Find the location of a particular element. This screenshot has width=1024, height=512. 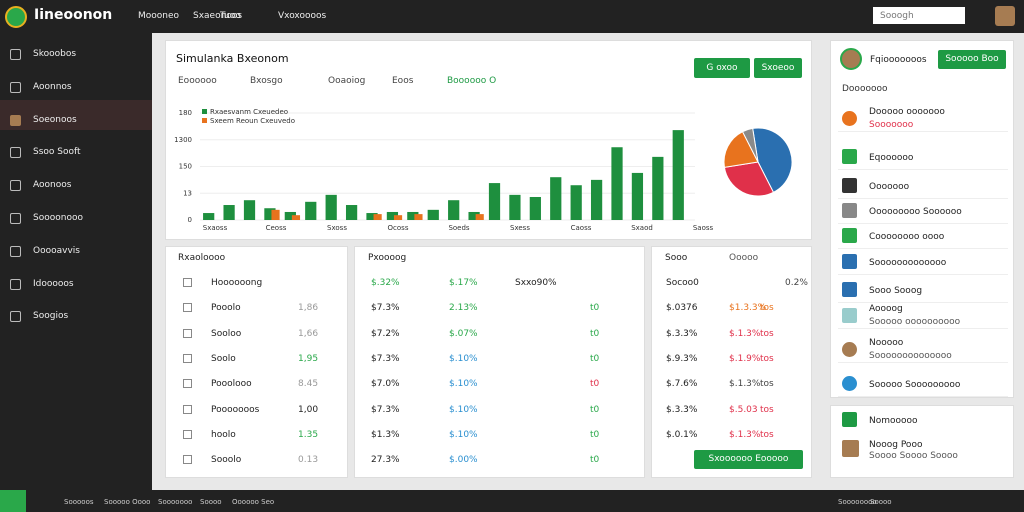

button: Sxoeoo is located at coordinates (778, 68).